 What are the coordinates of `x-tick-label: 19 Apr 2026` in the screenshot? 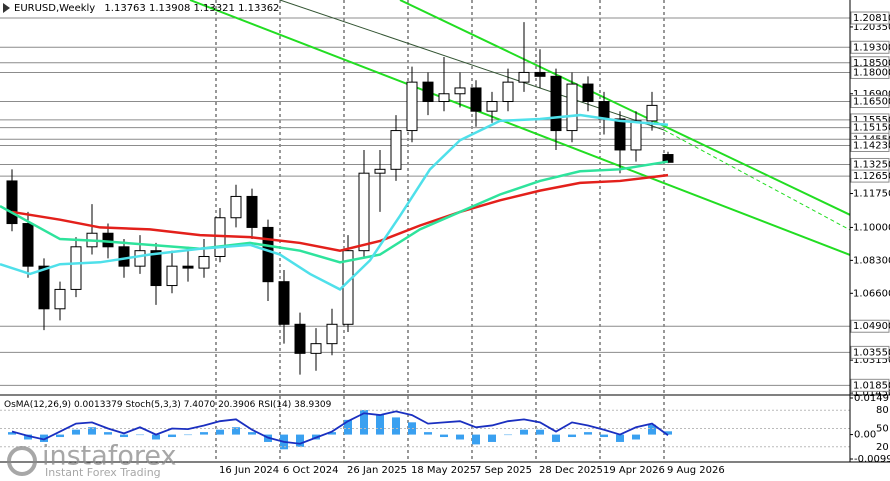 It's located at (634, 470).